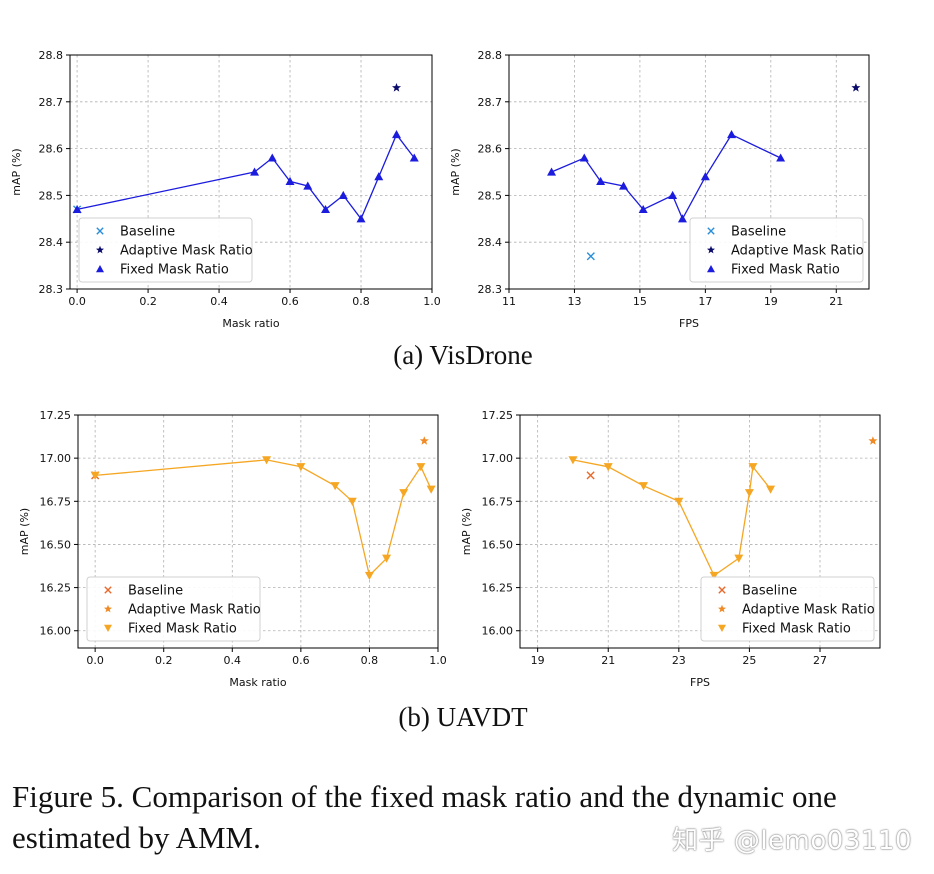 The height and width of the screenshot is (874, 934). I want to click on y-tick-label: 17.00, so click(498, 458).